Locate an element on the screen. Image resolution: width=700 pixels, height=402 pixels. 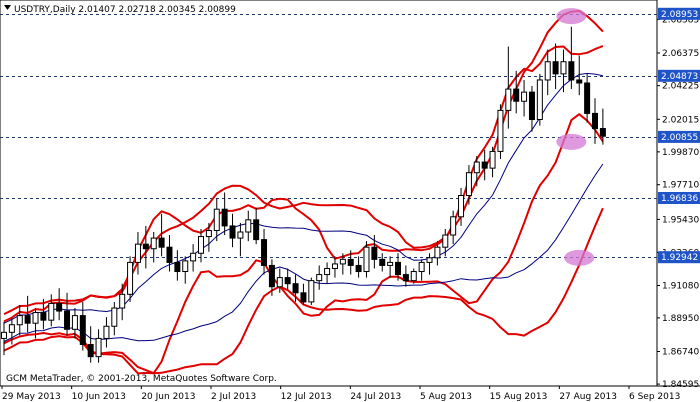
x-tick-label: 2 Jul 2013 is located at coordinates (233, 397).